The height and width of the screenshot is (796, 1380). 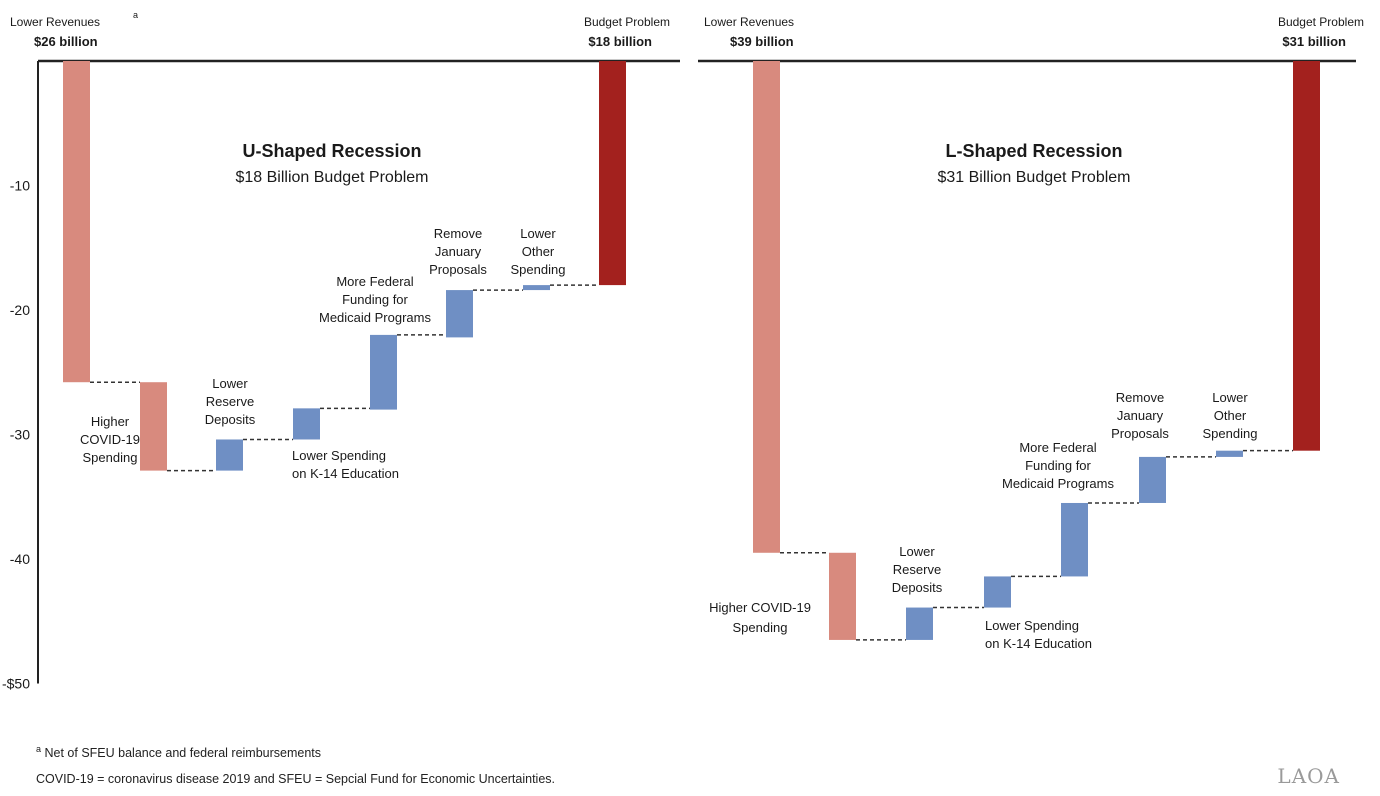 What do you see at coordinates (20, 310) in the screenshot?
I see `y-tick-label-2: -20` at bounding box center [20, 310].